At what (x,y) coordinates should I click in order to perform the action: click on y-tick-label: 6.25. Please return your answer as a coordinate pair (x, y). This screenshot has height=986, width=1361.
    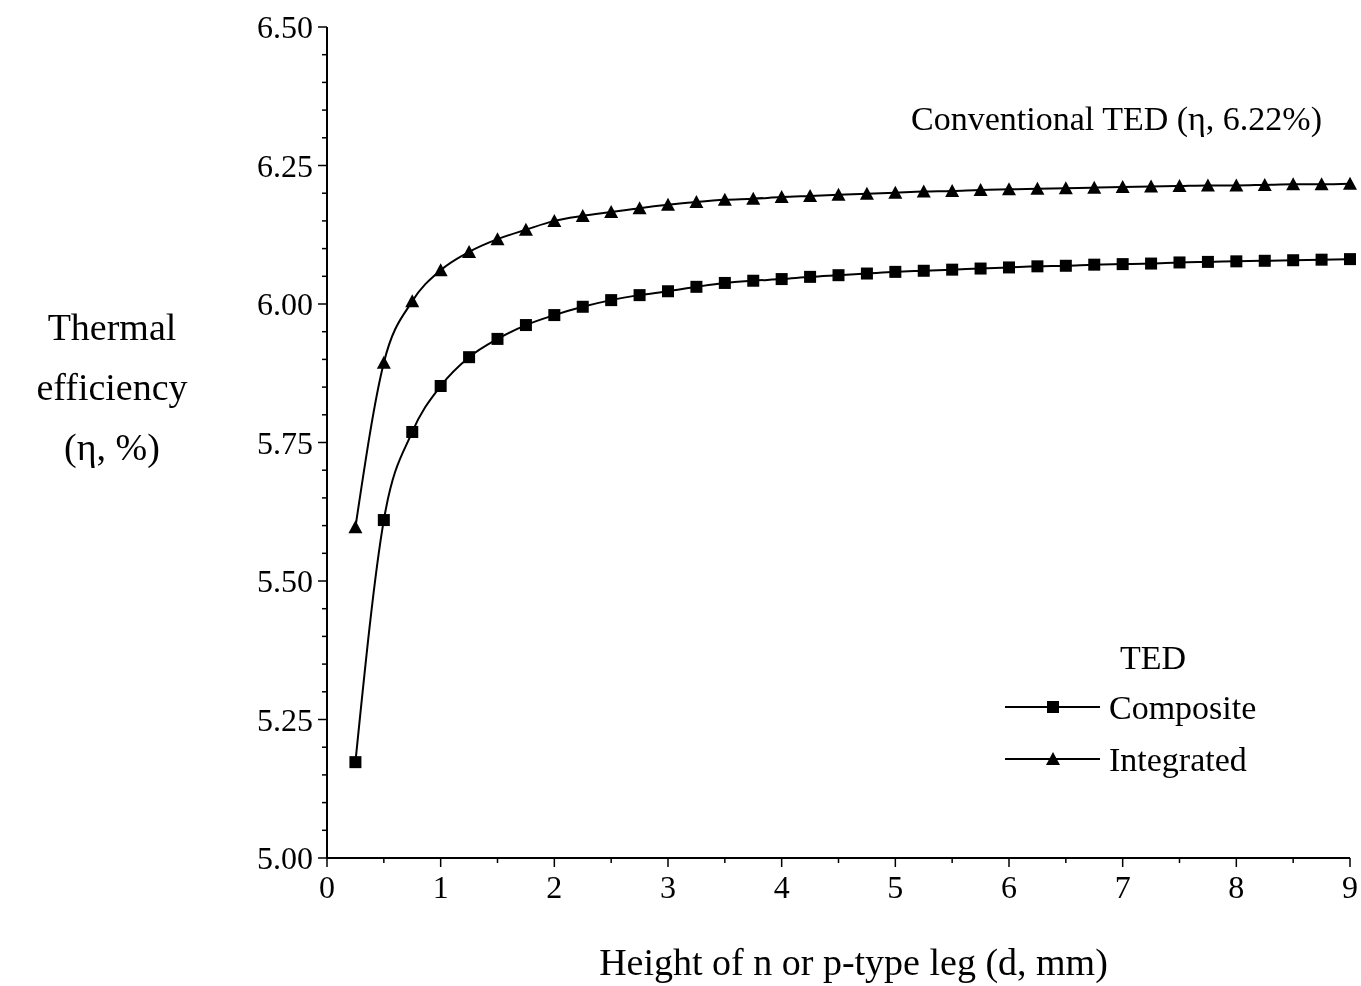
    Looking at the image, I should click on (285, 165).